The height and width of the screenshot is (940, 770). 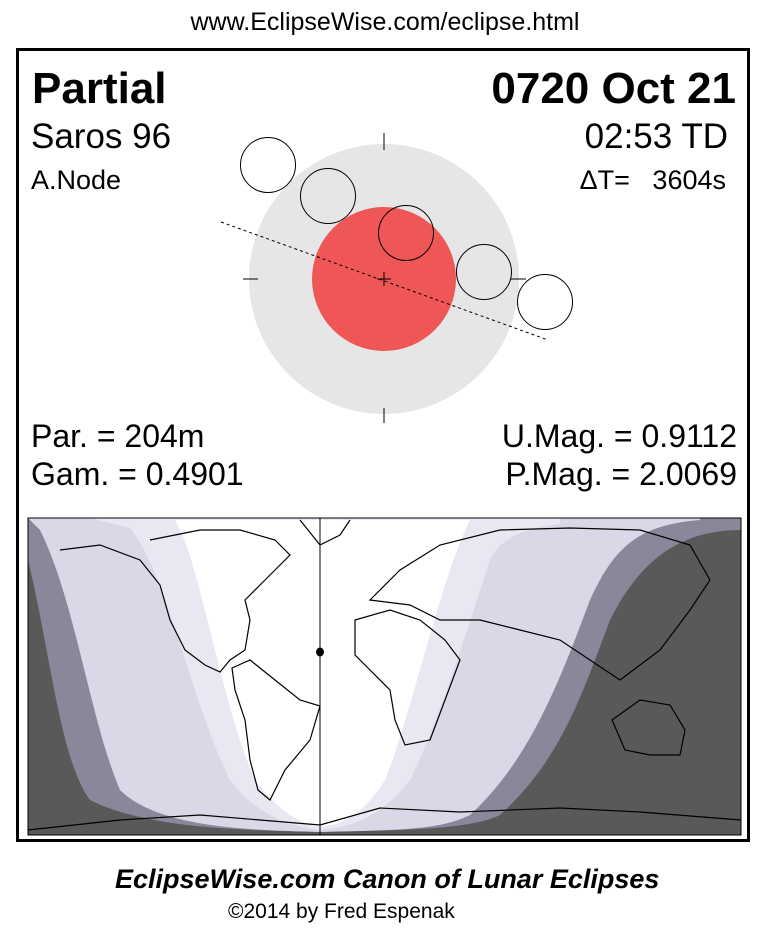 I want to click on eclipse-date: 0720 Oct 21, so click(x=613, y=88).